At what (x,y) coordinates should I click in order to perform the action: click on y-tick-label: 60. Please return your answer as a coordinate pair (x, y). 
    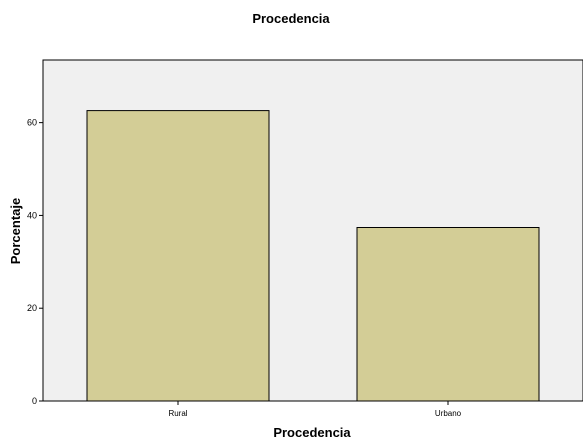
    Looking at the image, I should click on (32, 123).